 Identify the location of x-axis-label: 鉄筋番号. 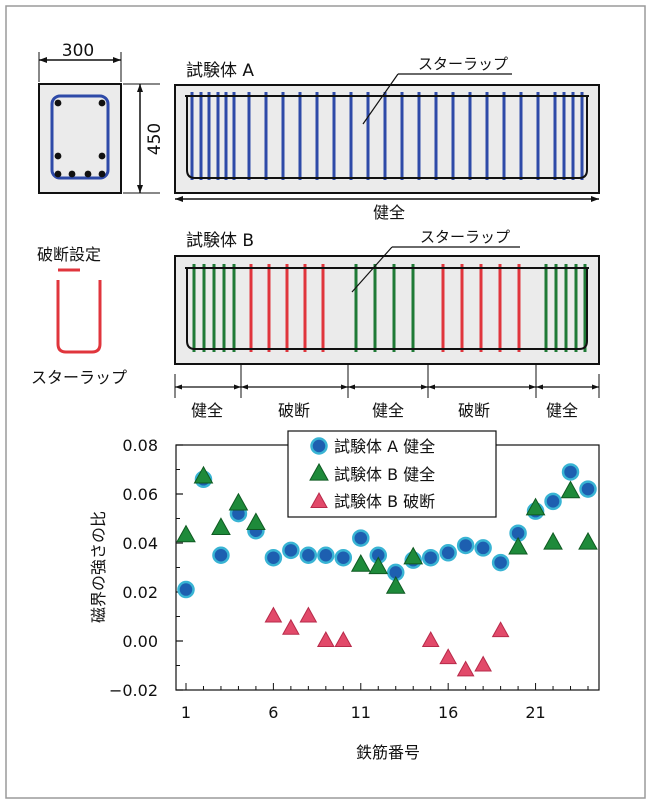
(388, 752).